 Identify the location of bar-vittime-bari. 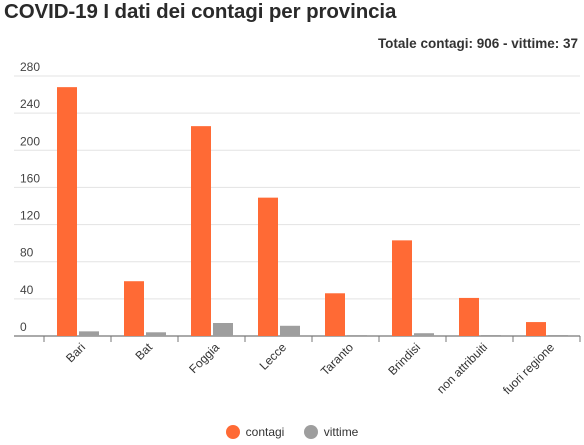
(89, 333).